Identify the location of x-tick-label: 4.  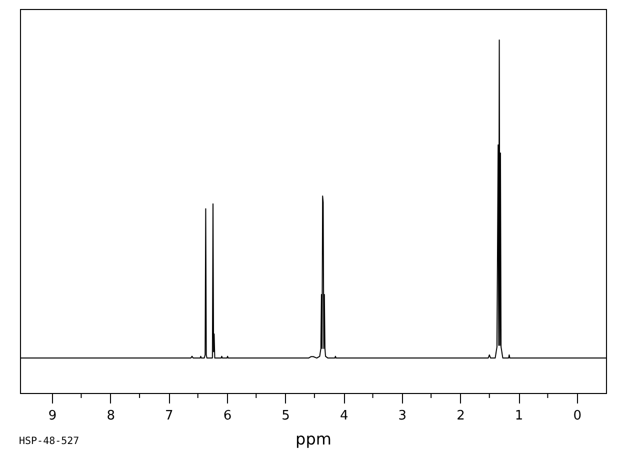
(344, 416).